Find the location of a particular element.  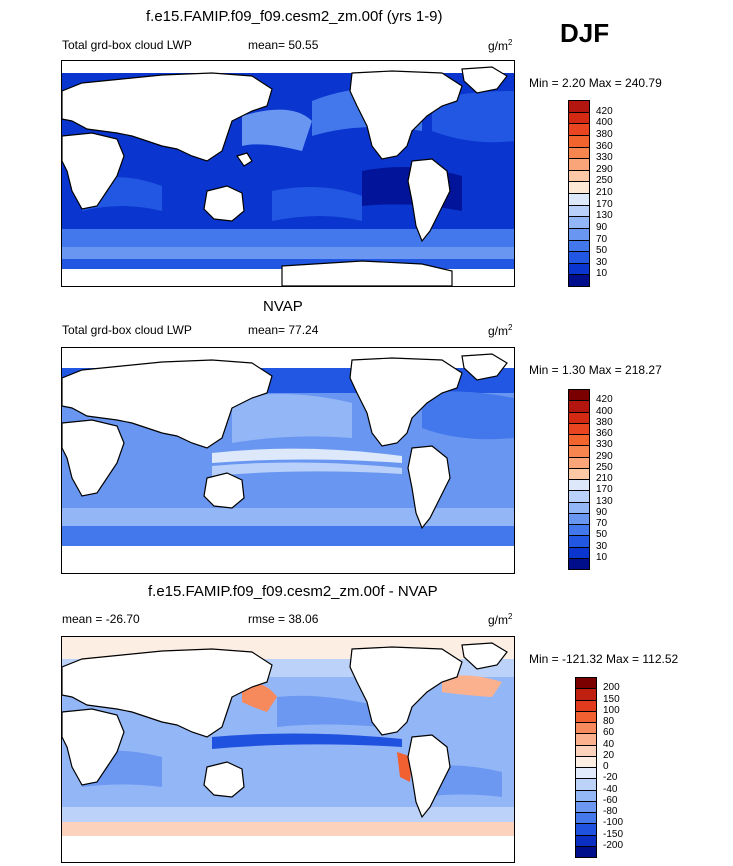

season-label: DJF is located at coordinates (585, 33).